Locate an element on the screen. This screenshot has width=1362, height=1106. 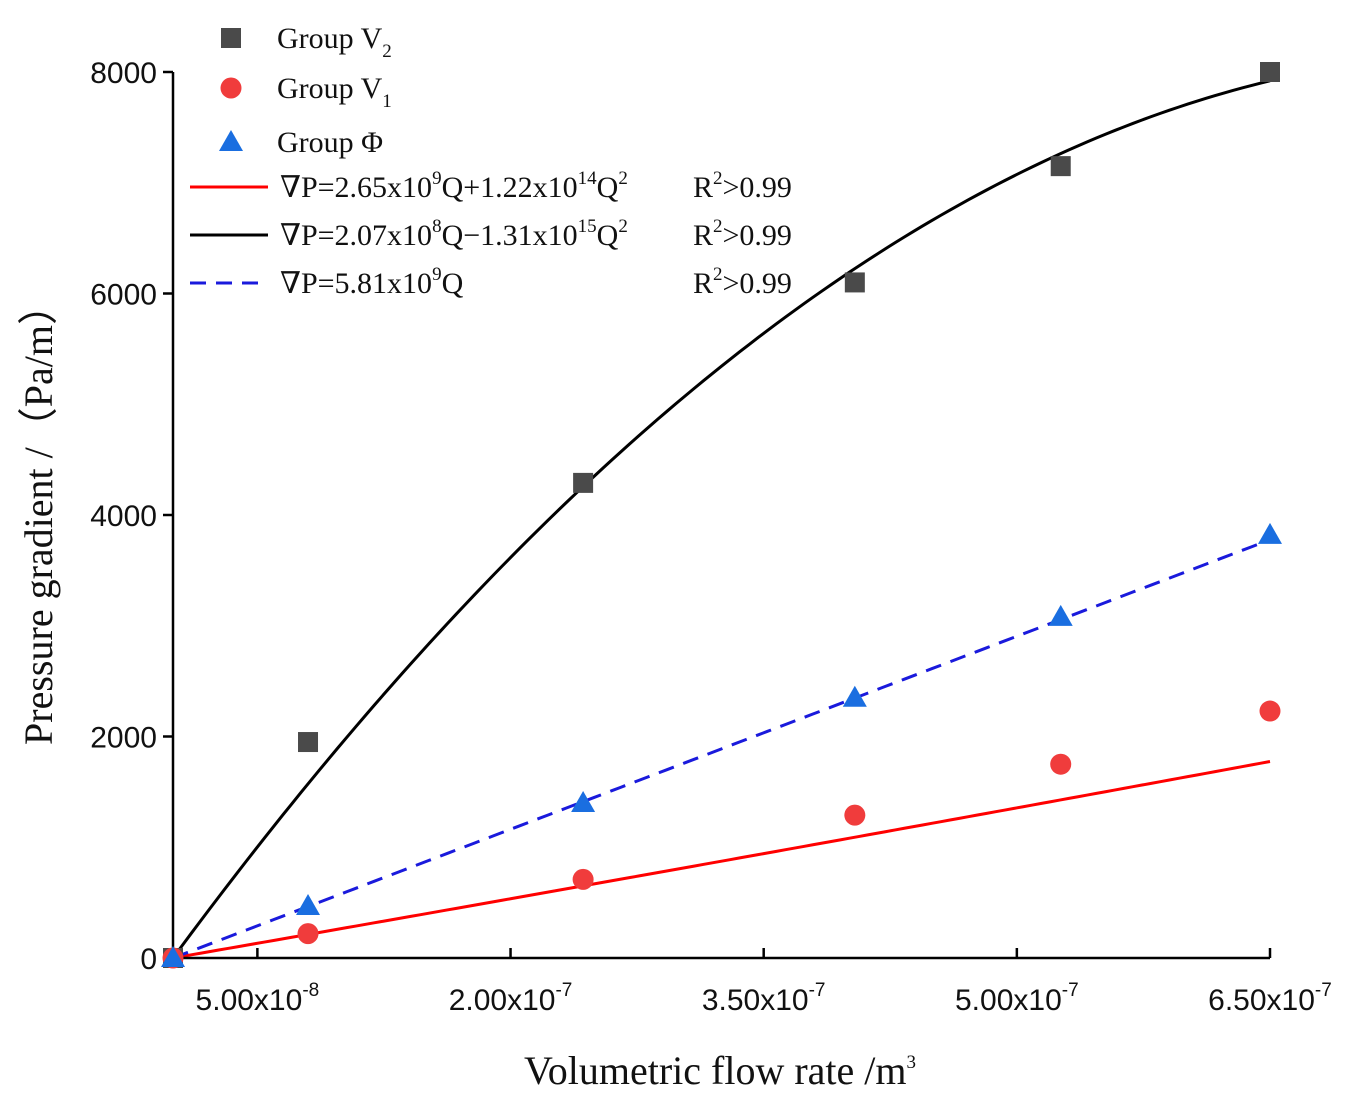
y-axis-title: Pressure gradient /（Pa/m） is located at coordinates (38, 515).